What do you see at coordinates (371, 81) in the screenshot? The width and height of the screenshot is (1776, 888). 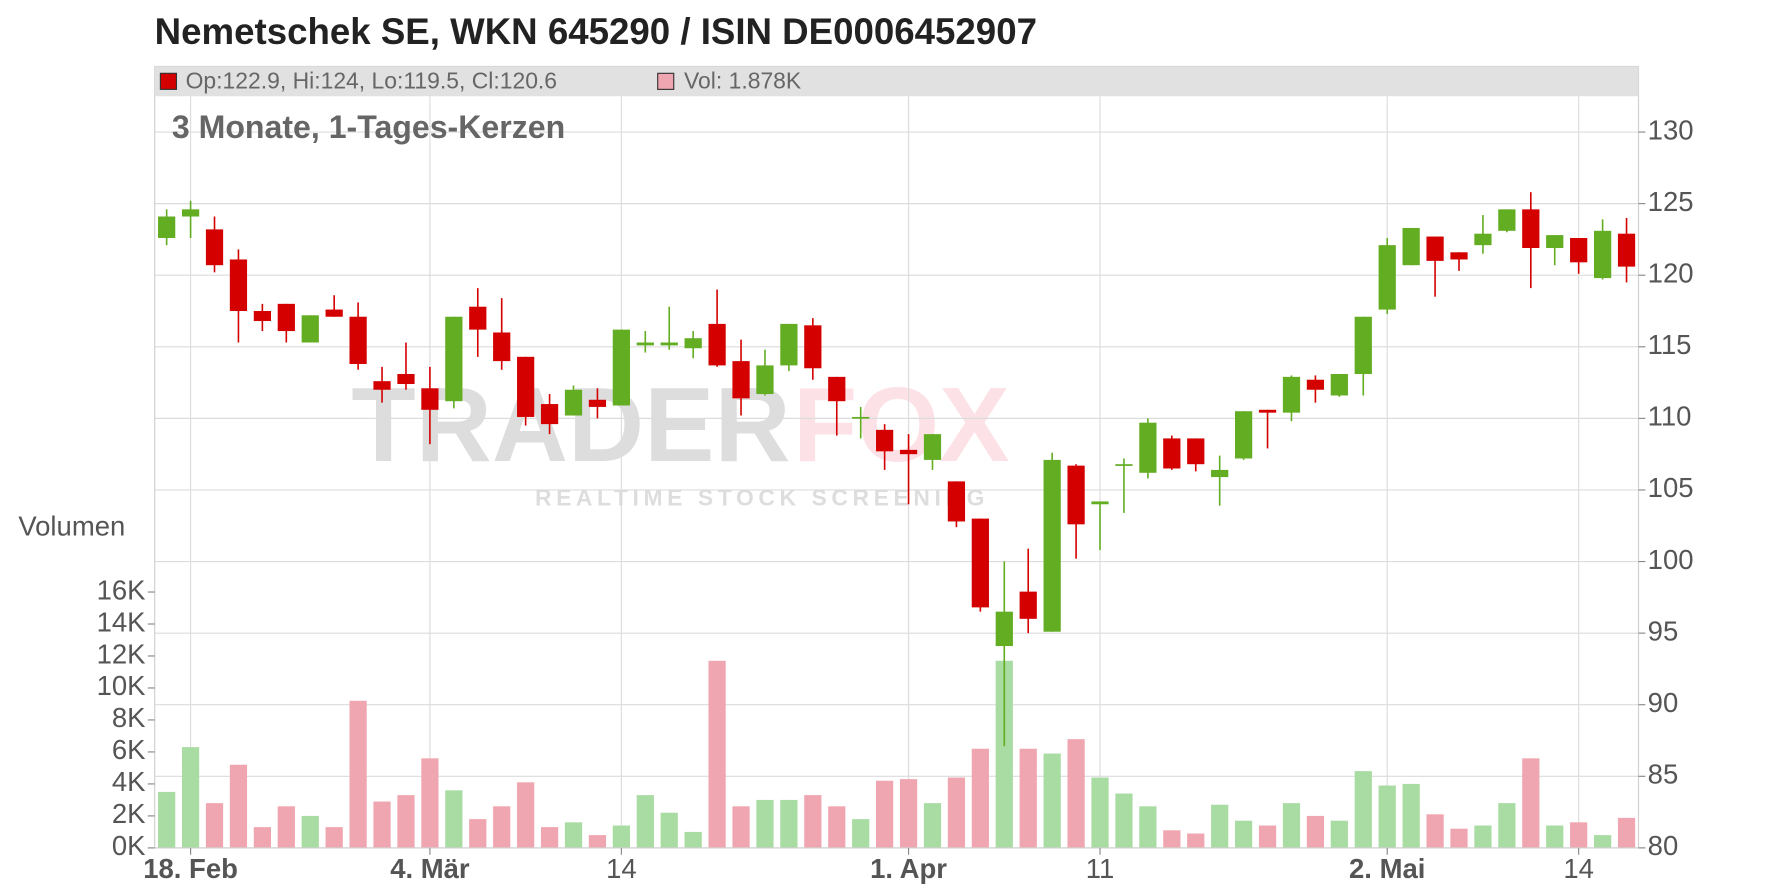 I see `legend-ohlc: Op:122.9, Hi:124, Lo:119.5, Cl:120.6` at bounding box center [371, 81].